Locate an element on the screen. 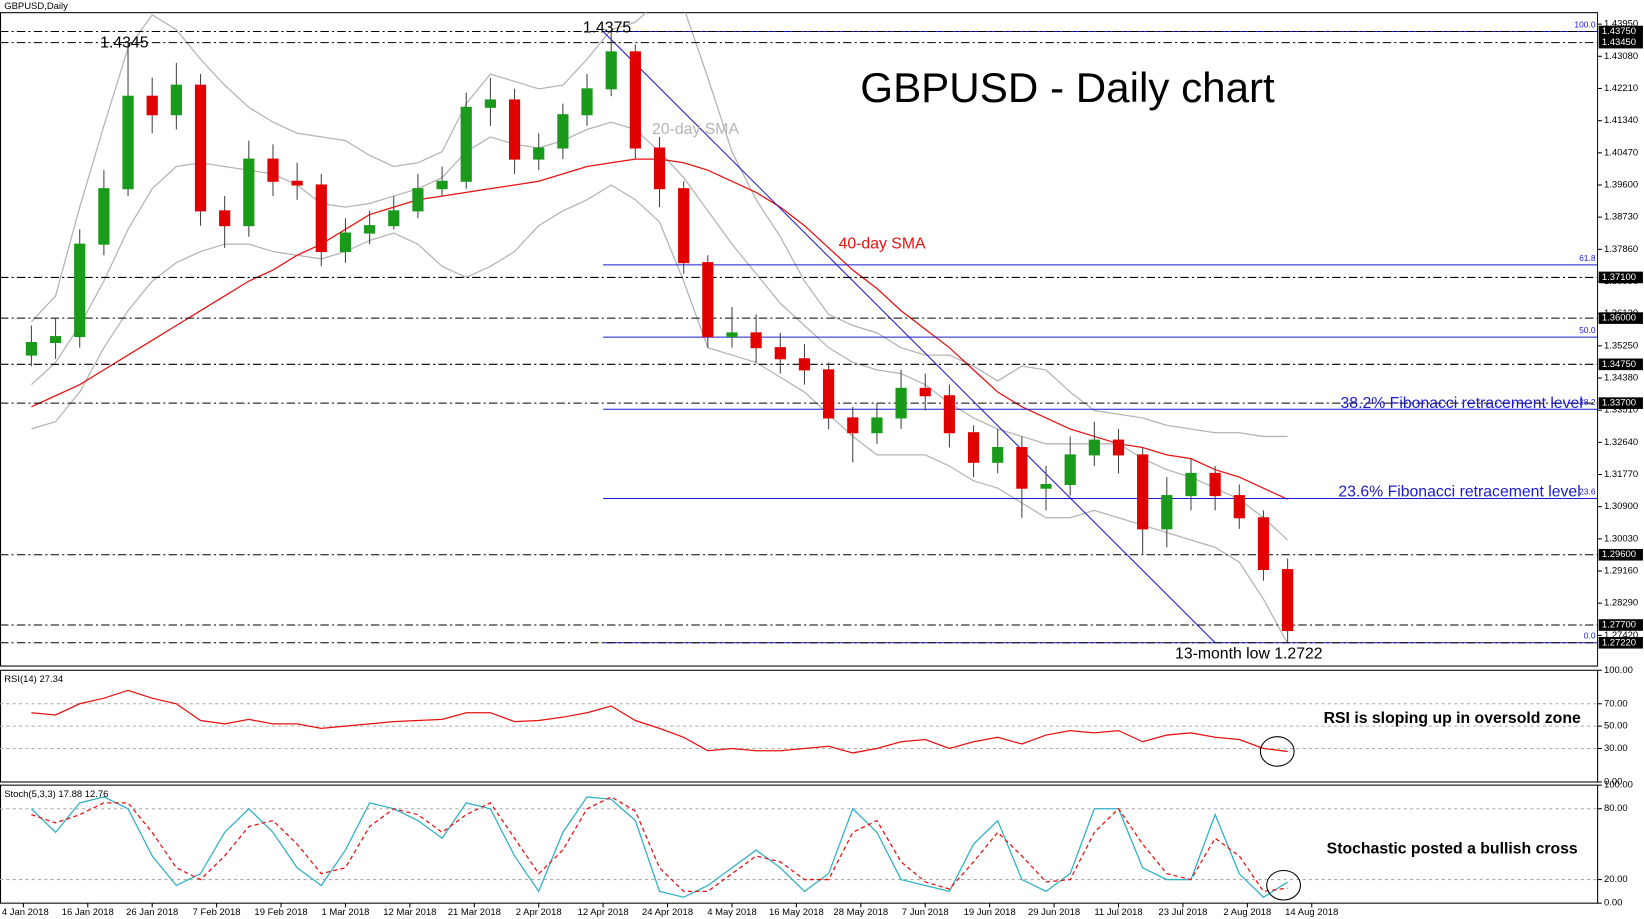 The image size is (1644, 919). x-tick-label: 7 Feb 2018 is located at coordinates (217, 912).